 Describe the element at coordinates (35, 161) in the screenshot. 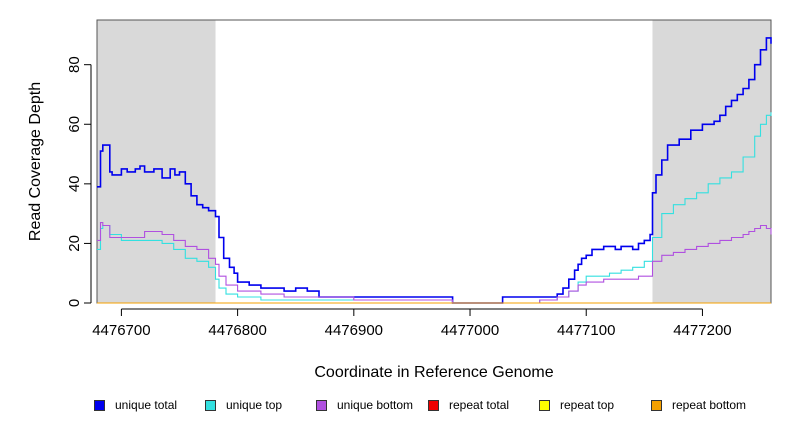

I see `y-axis-title: Read Coverage Depth` at that location.